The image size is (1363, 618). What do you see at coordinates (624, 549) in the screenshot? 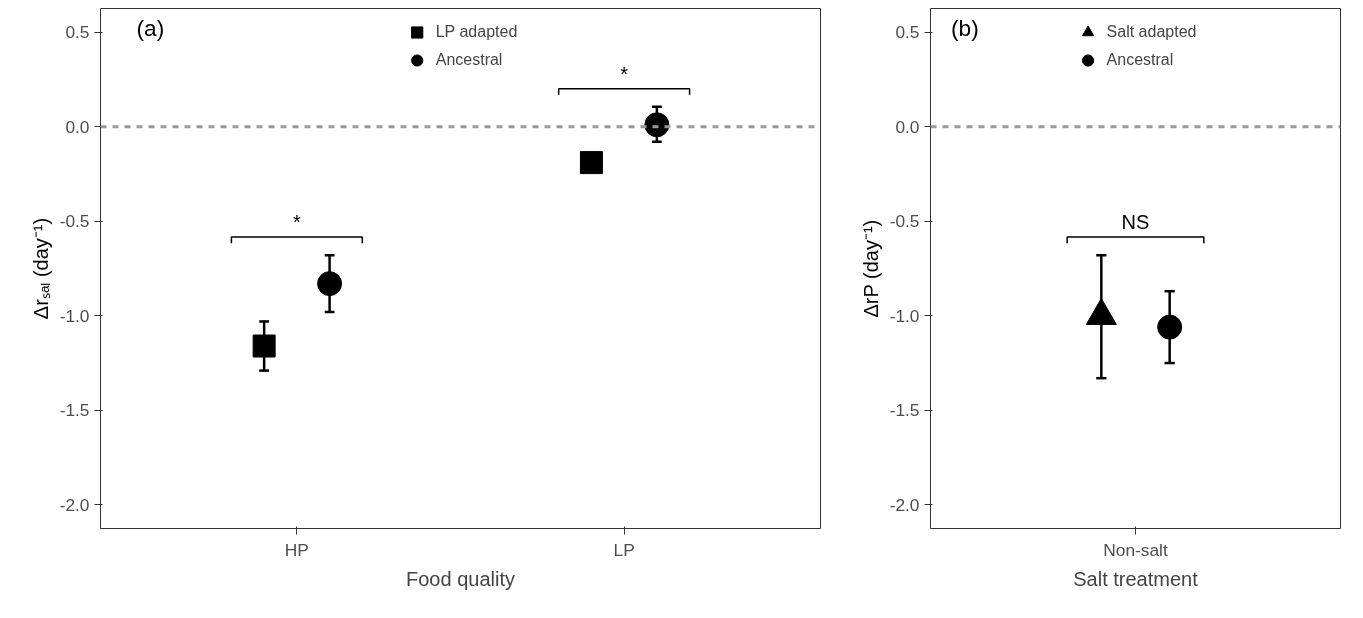
I see `x-tick-label: LP` at bounding box center [624, 549].